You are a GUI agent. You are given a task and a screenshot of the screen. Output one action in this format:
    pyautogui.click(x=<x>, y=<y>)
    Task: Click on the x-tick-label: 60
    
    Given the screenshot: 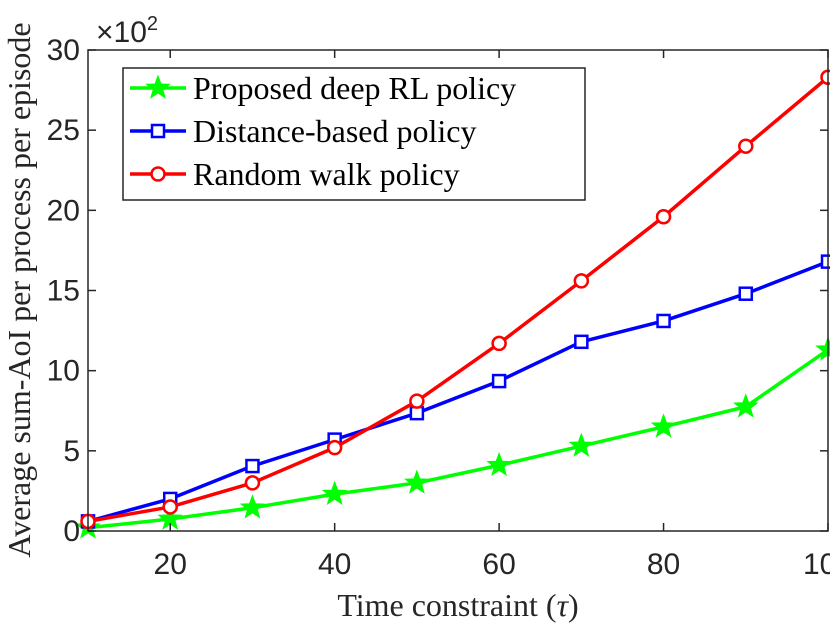 What is the action you would take?
    pyautogui.click(x=498, y=564)
    